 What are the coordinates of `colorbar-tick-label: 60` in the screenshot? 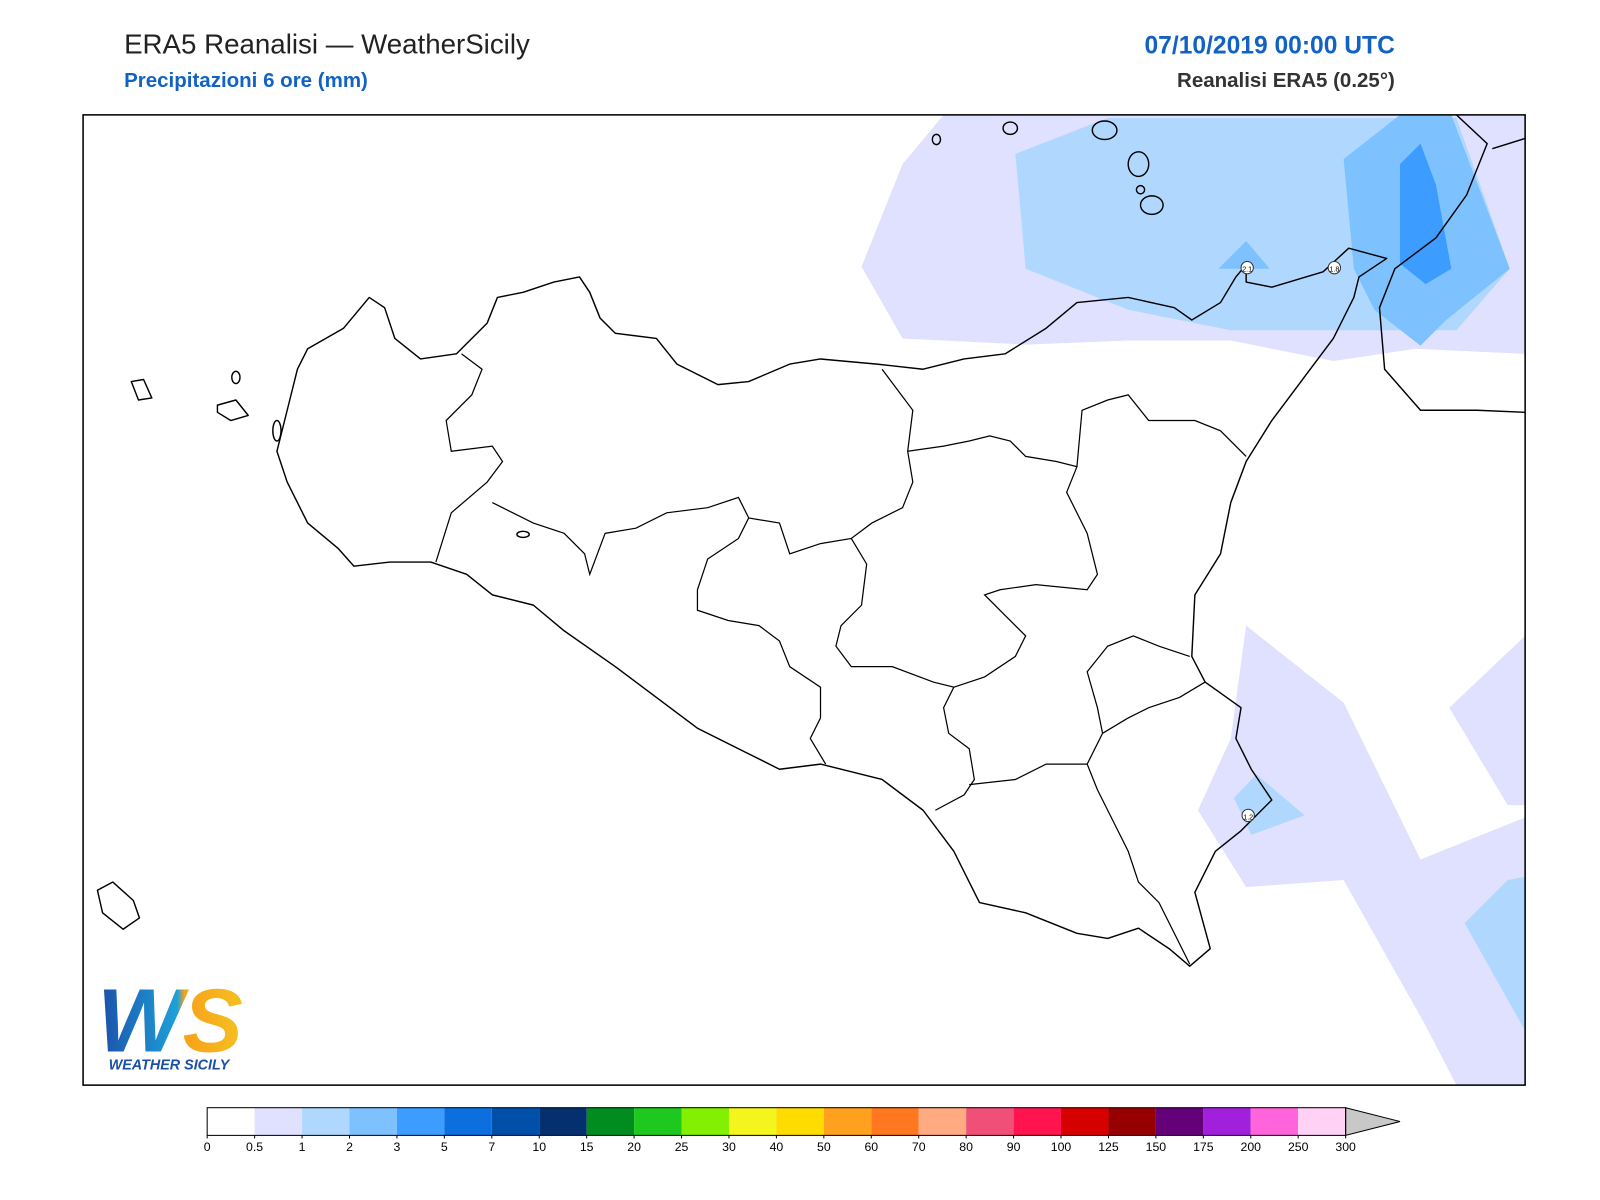 It's located at (871, 1147).